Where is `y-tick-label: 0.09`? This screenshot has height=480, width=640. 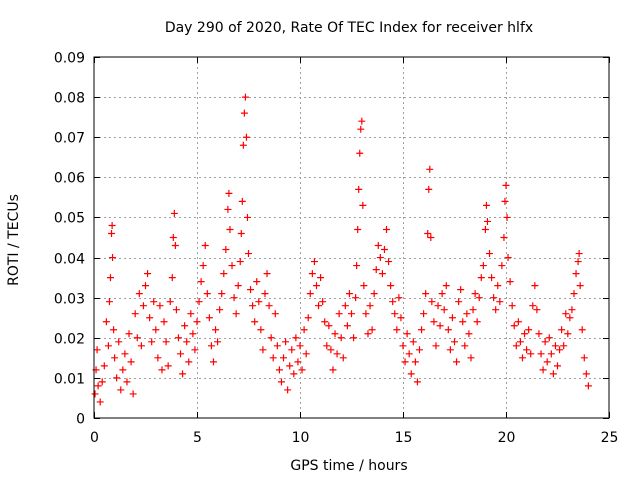
y-tick-label: 0.09 is located at coordinates (69, 59).